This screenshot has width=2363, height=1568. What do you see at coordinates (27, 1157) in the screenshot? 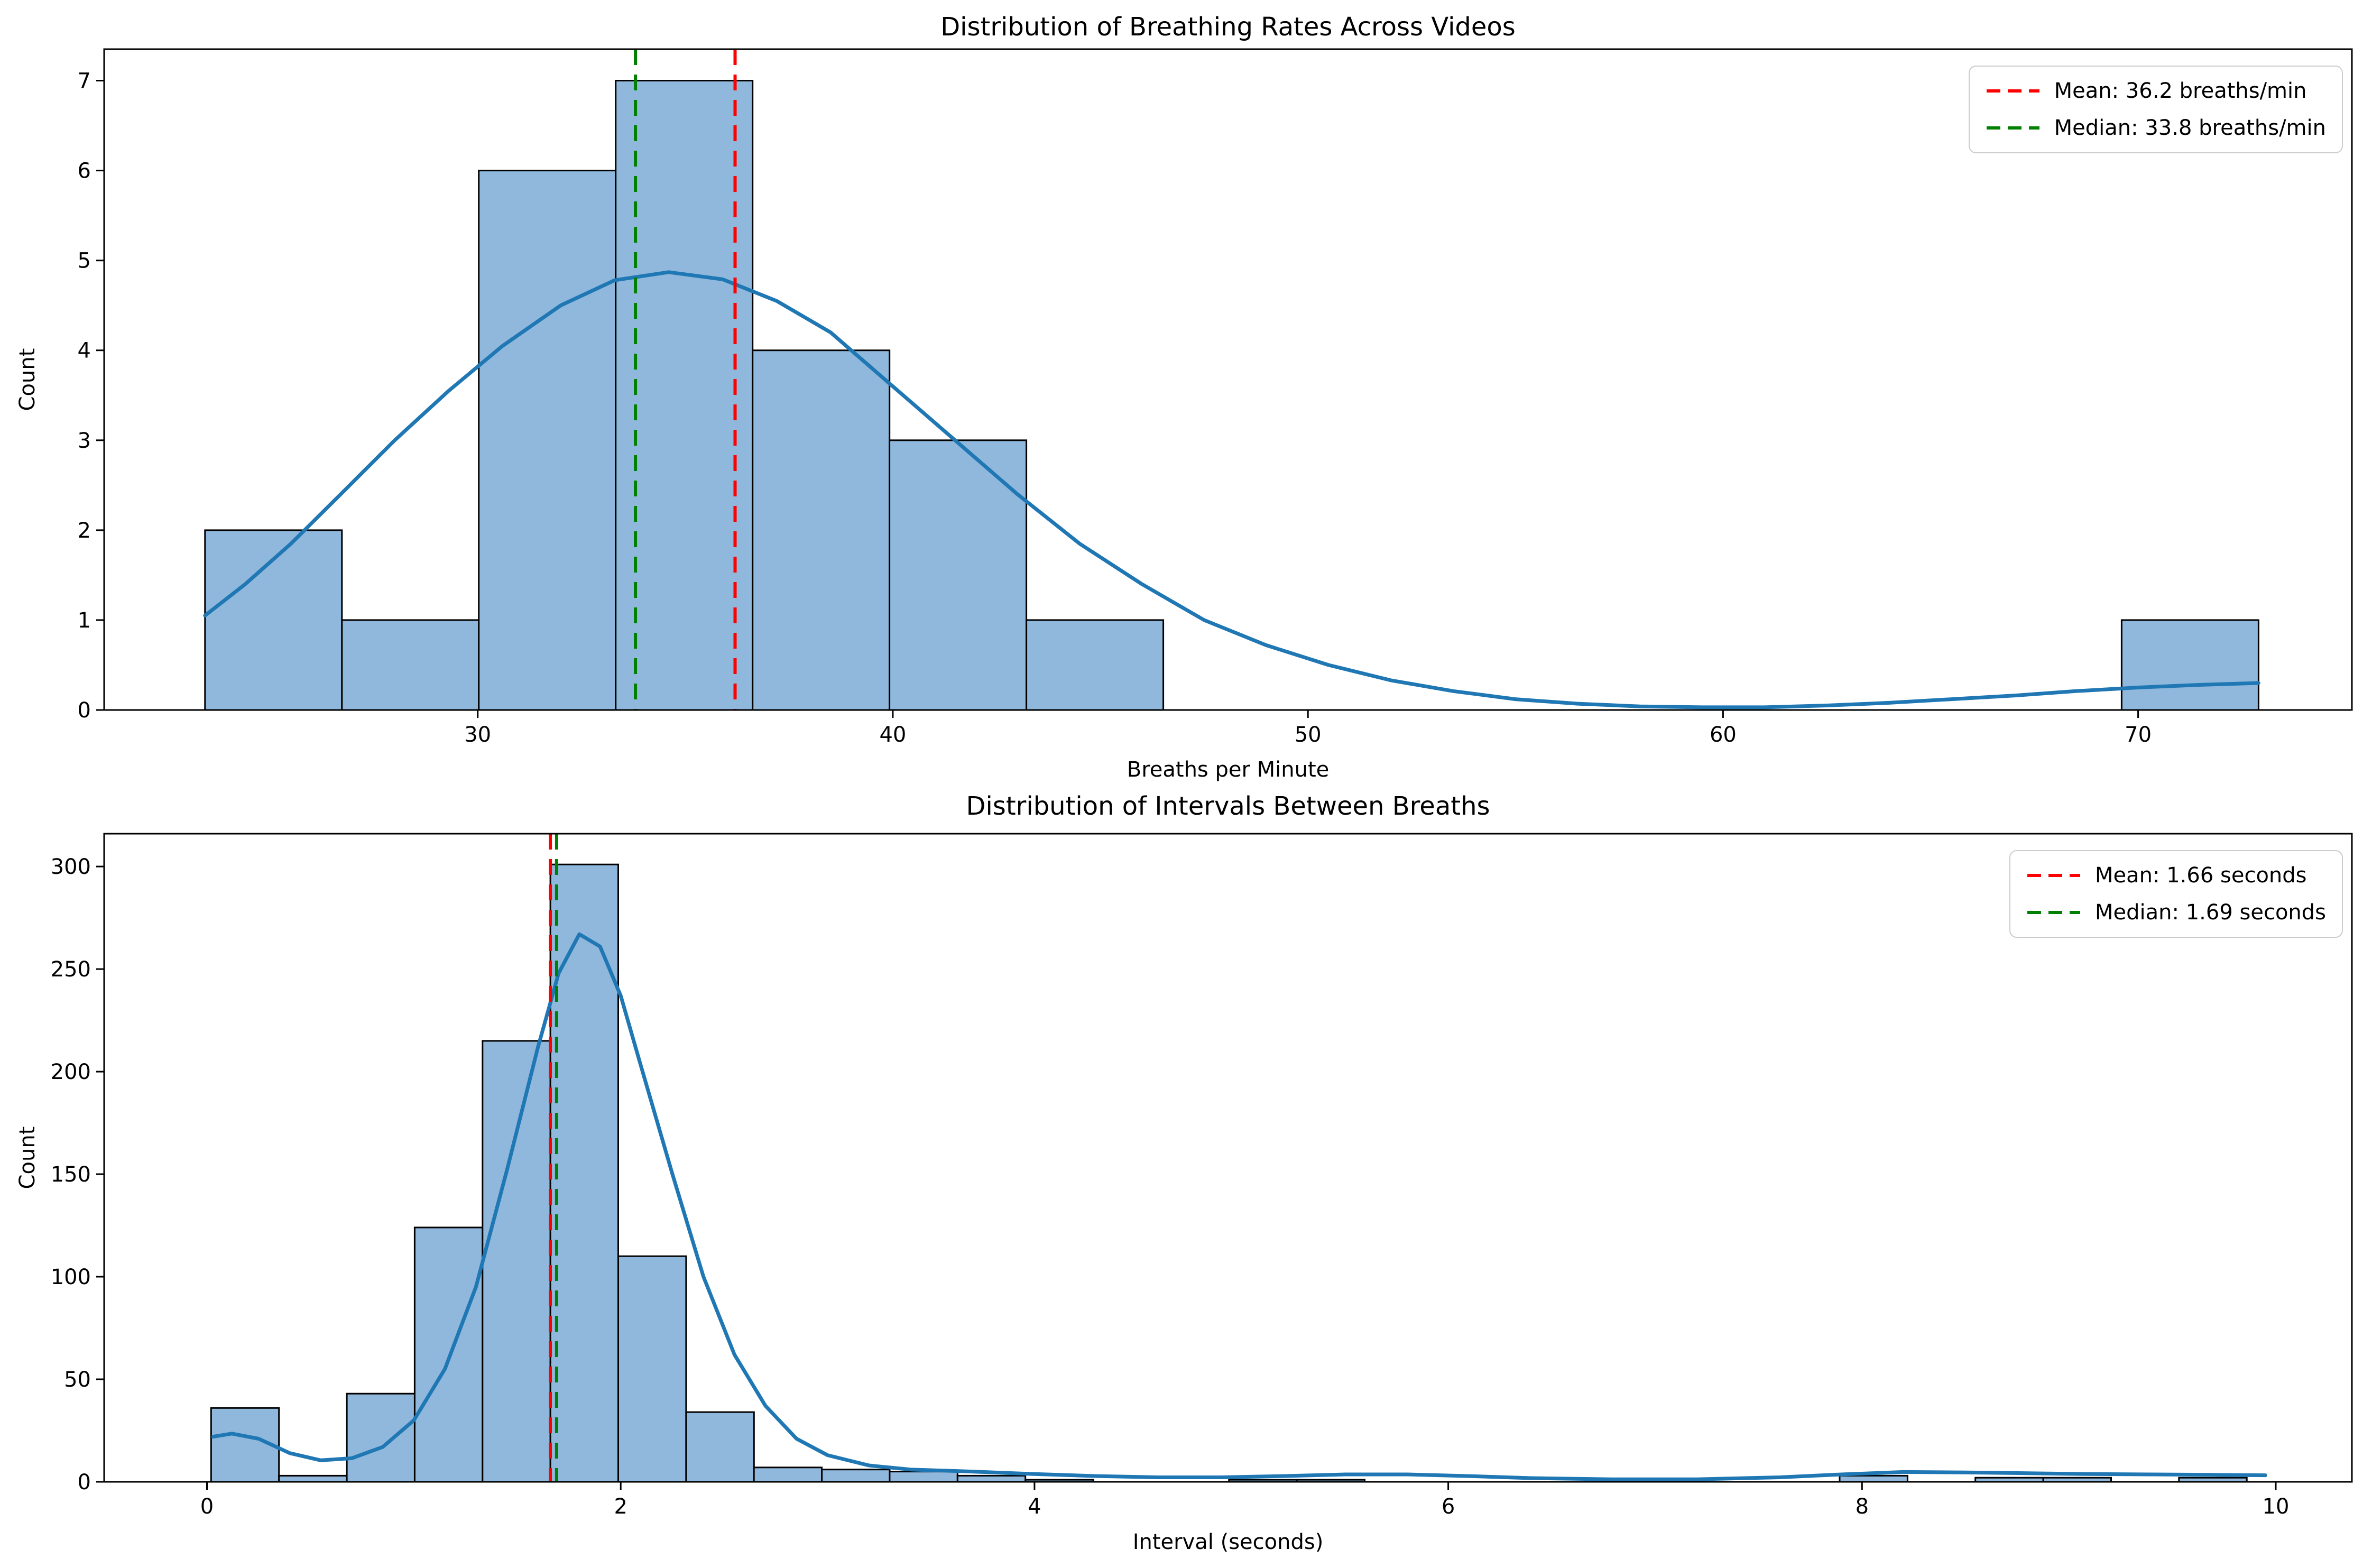
I see `bottom-y-axis-label: Count` at bounding box center [27, 1157].